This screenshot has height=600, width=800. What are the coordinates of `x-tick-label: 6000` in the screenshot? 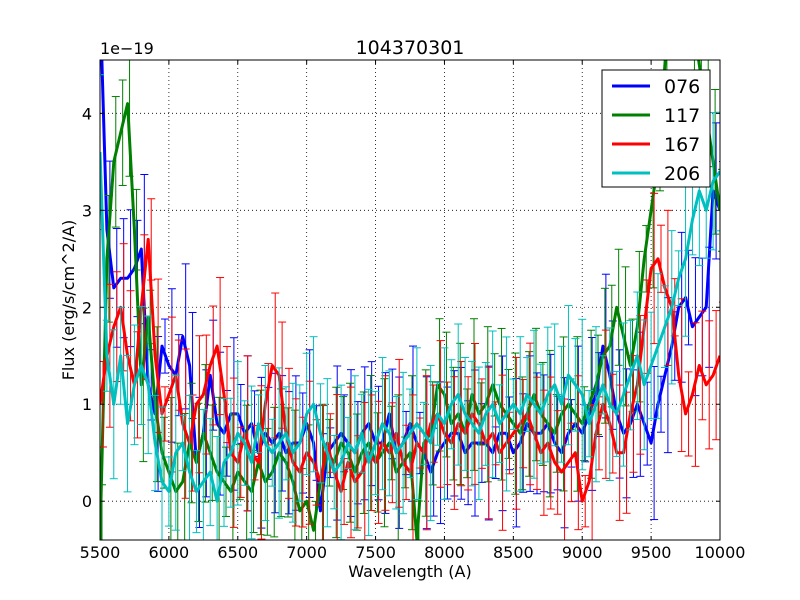 It's located at (169, 552).